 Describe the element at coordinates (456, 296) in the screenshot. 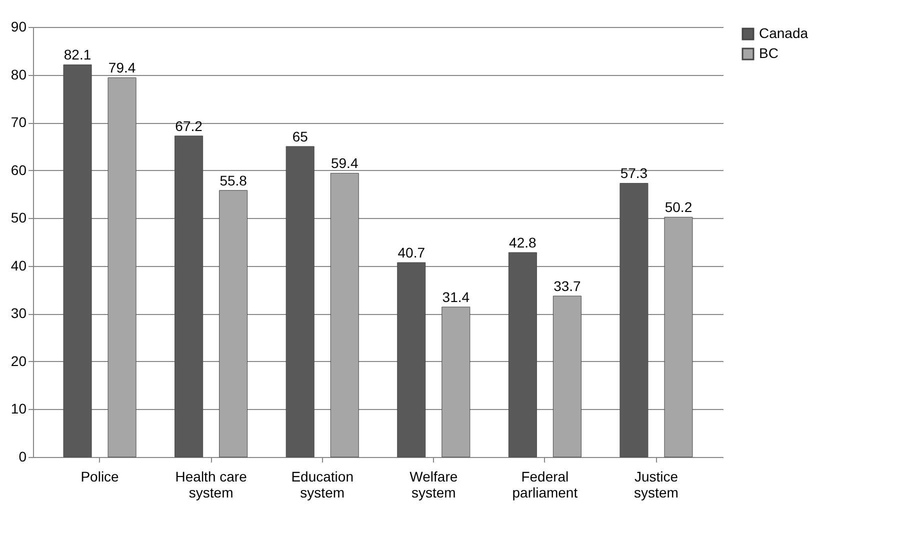

I see `data-label: 31.4` at that location.